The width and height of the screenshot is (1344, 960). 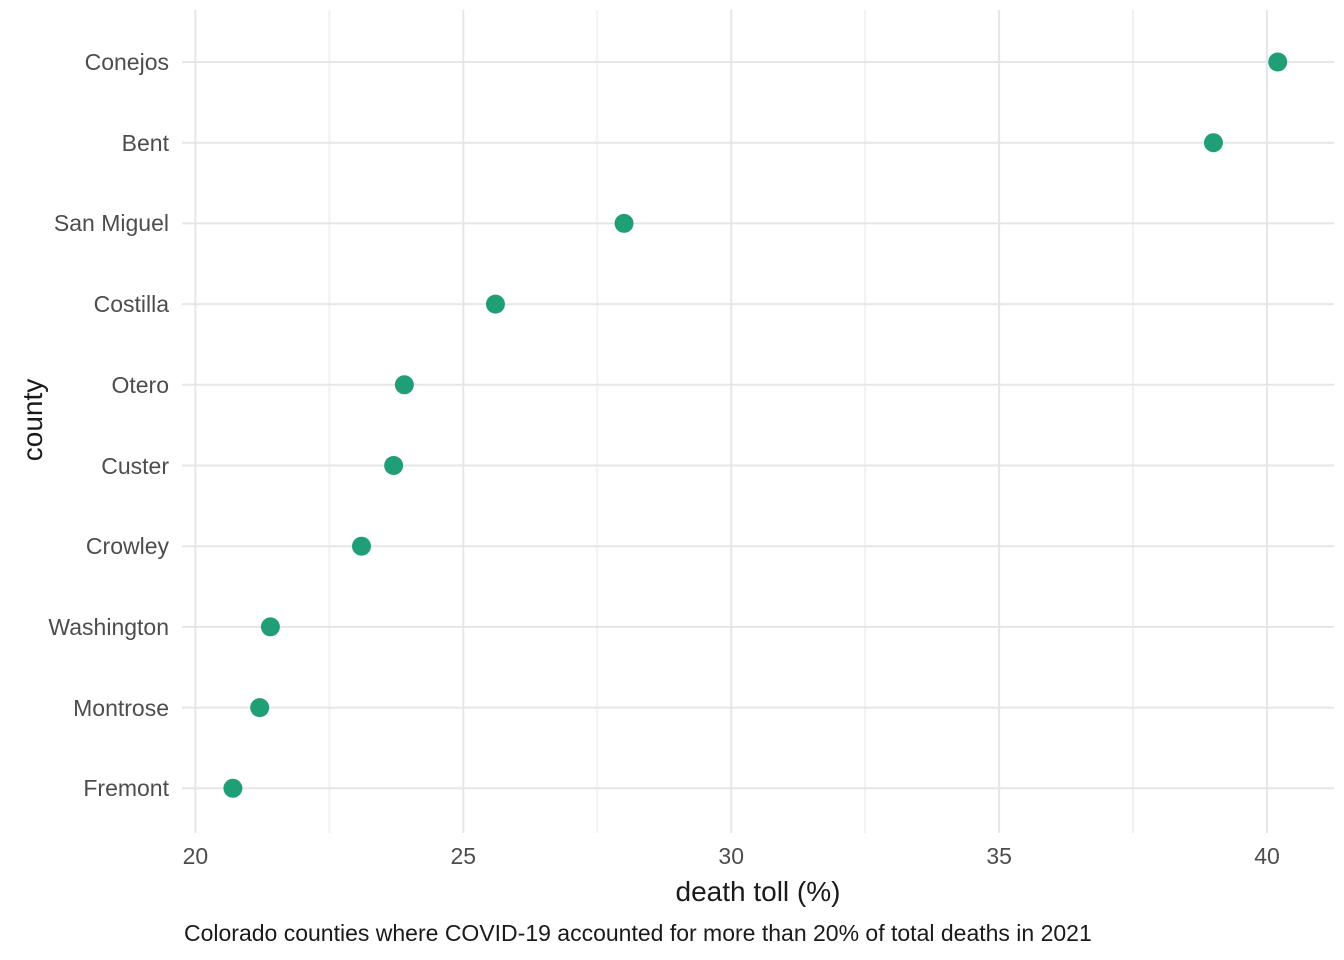 What do you see at coordinates (758, 891) in the screenshot?
I see `x-axis-title: death toll (%)` at bounding box center [758, 891].